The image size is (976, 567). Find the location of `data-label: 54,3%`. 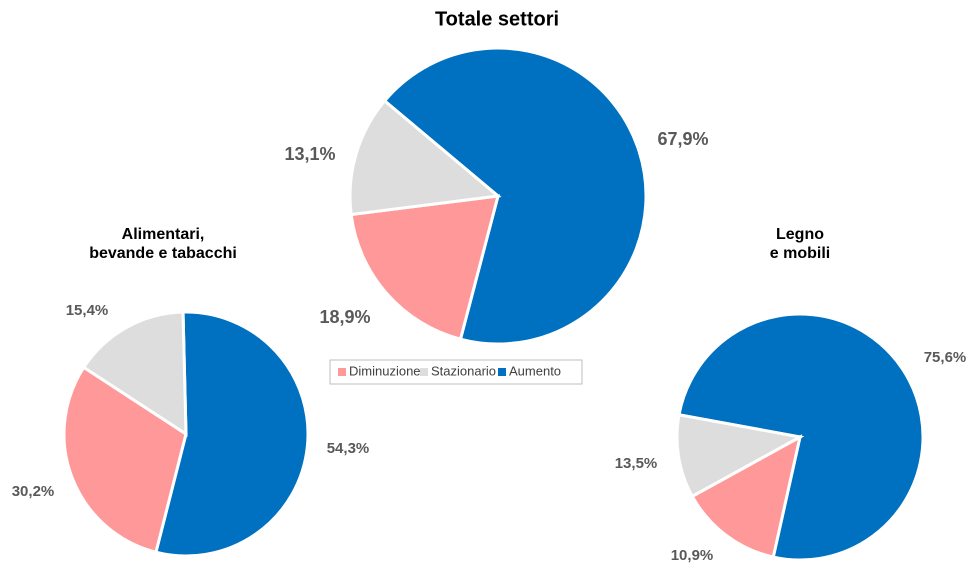

data-label: 54,3% is located at coordinates (348, 448).